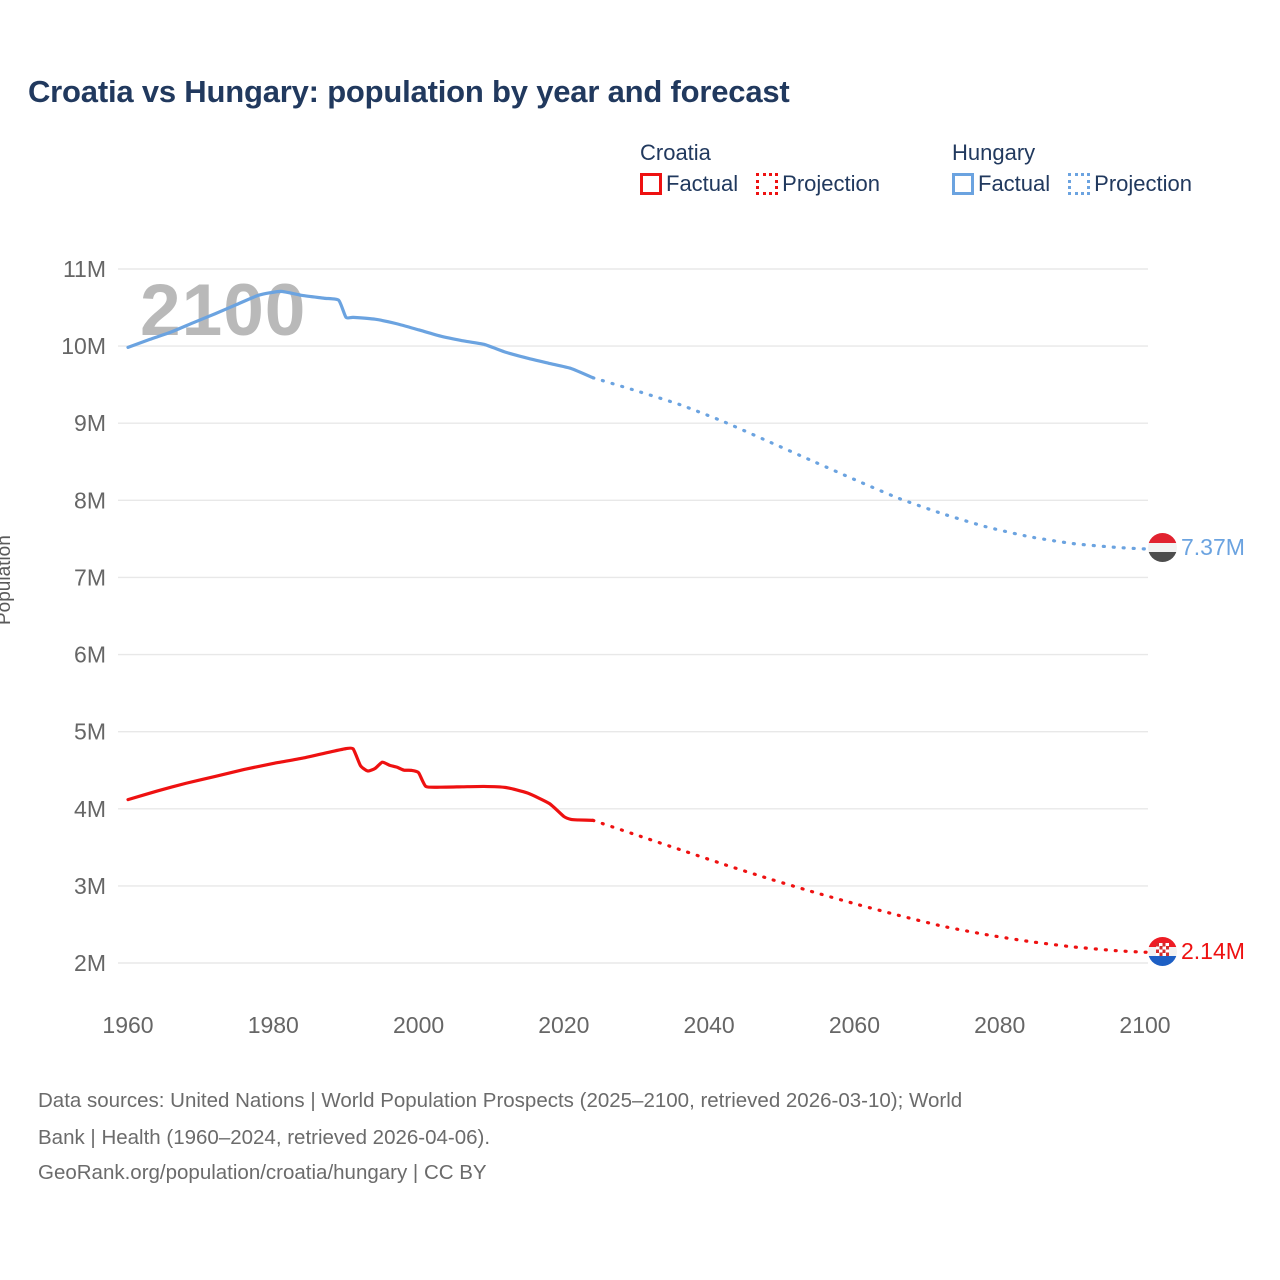 The width and height of the screenshot is (1280, 1280). What do you see at coordinates (1072, 168) in the screenshot?
I see `legend-group-hungary: Hungary Factual Projection` at bounding box center [1072, 168].